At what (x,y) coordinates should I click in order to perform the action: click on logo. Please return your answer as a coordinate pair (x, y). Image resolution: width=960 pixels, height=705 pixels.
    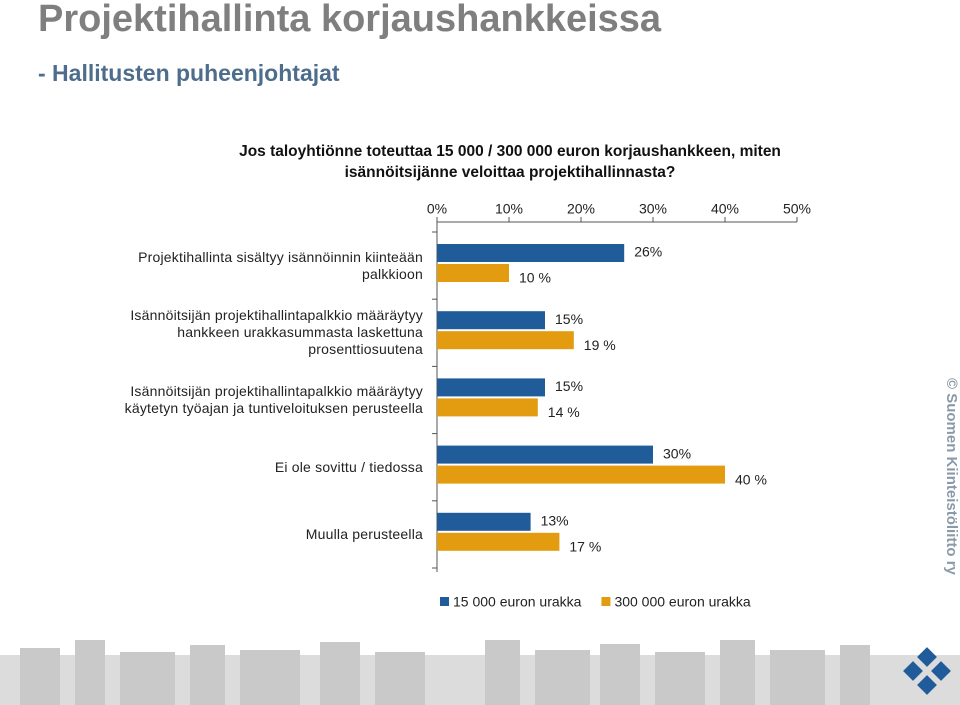
    Looking at the image, I should click on (927, 671).